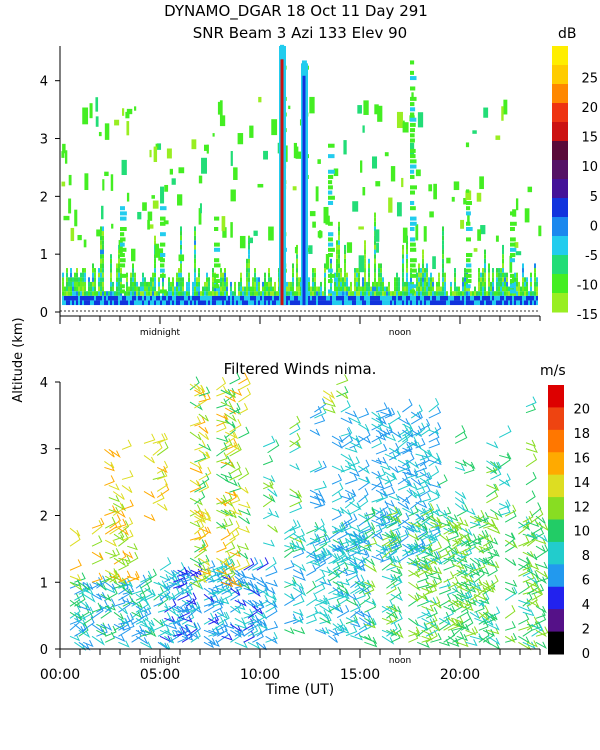 Image resolution: width=600 pixels, height=750 pixels. I want to click on wind-colorbar-label: 12, so click(581, 507).